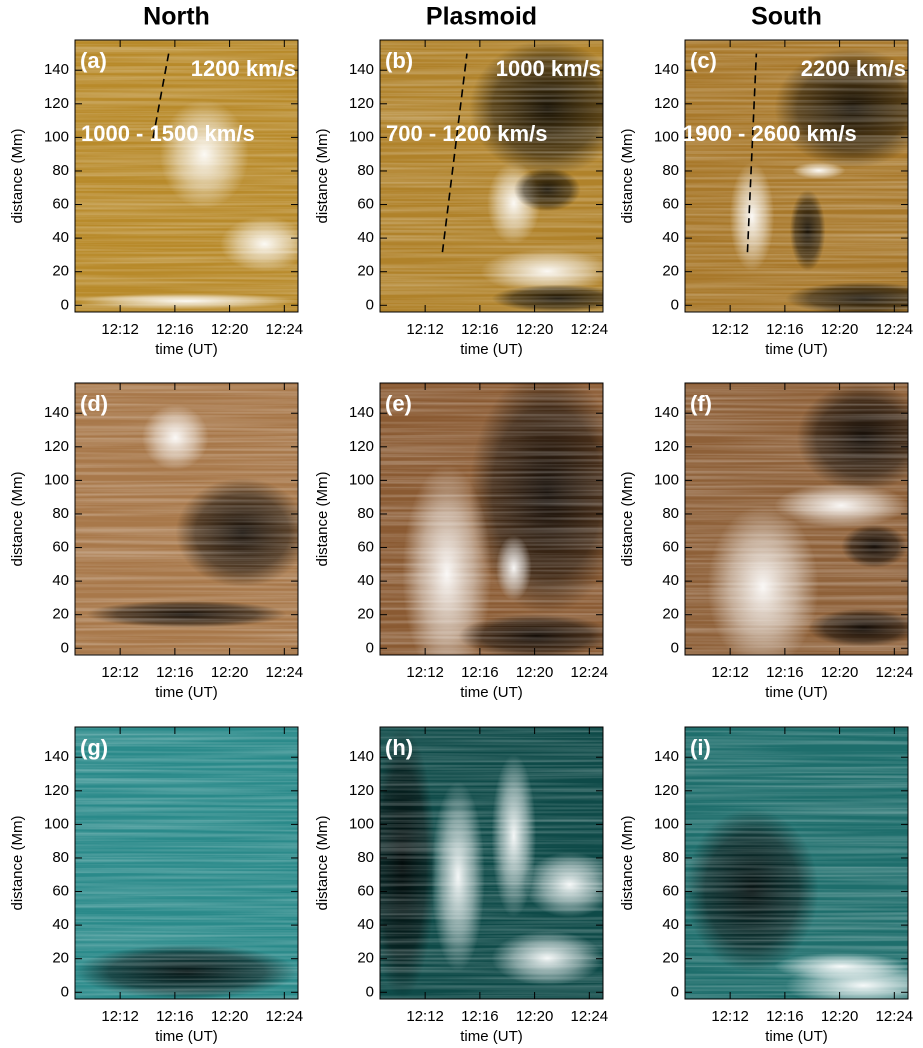  What do you see at coordinates (548, 68) in the screenshot?
I see `speed-annotation: 1000 km/s` at bounding box center [548, 68].